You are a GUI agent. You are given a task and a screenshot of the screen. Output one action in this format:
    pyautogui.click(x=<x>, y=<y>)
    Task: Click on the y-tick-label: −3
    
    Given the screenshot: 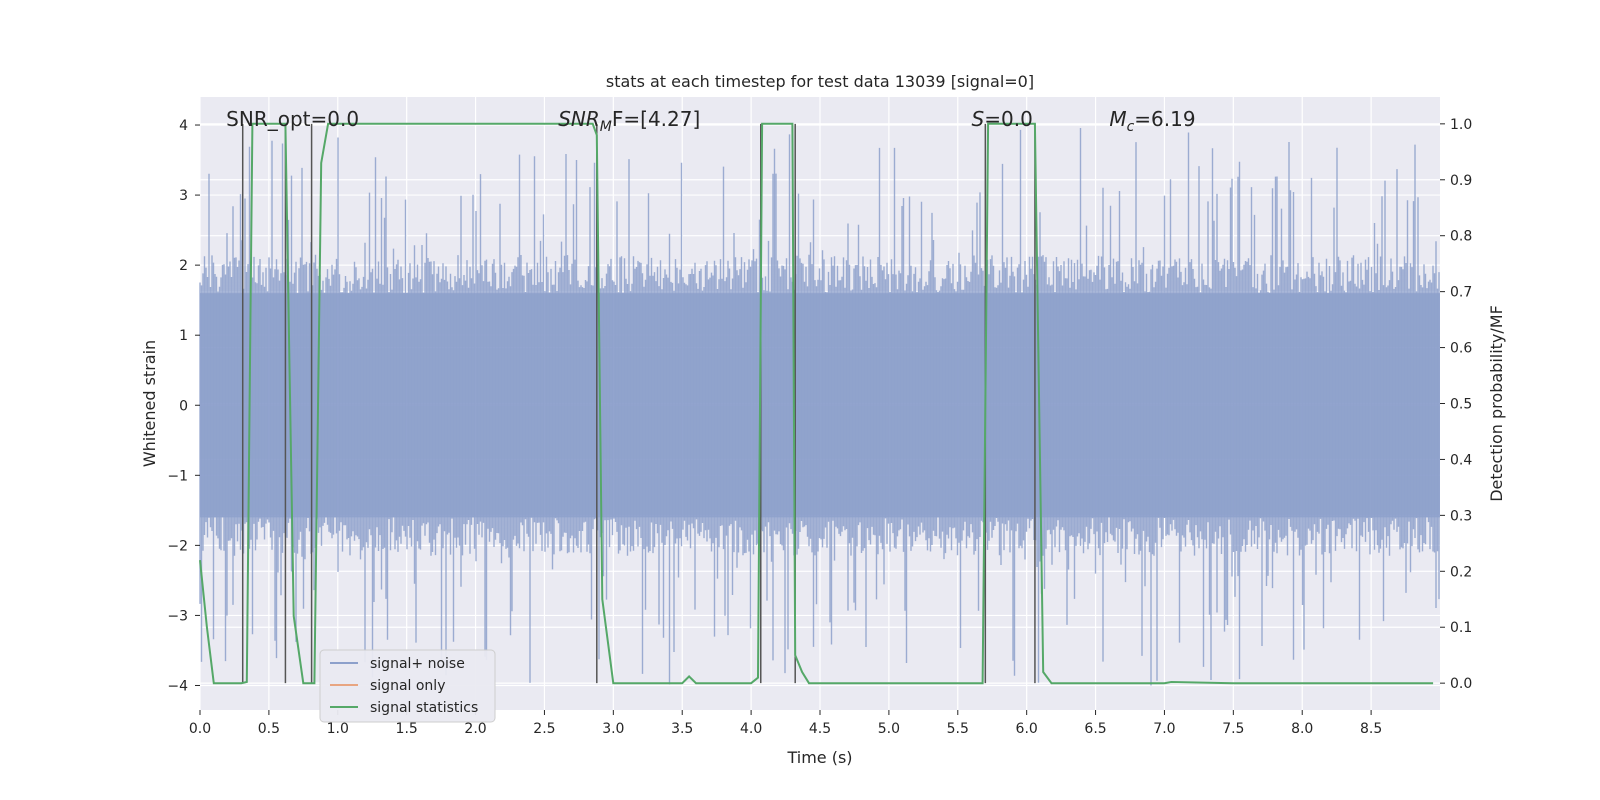 What is the action you would take?
    pyautogui.click(x=177, y=616)
    